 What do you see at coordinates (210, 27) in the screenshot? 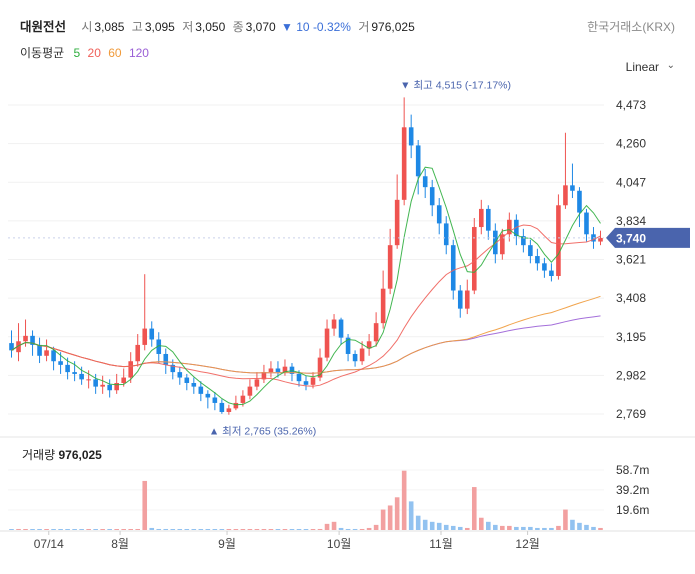
I see `low-value: 3,050` at bounding box center [210, 27].